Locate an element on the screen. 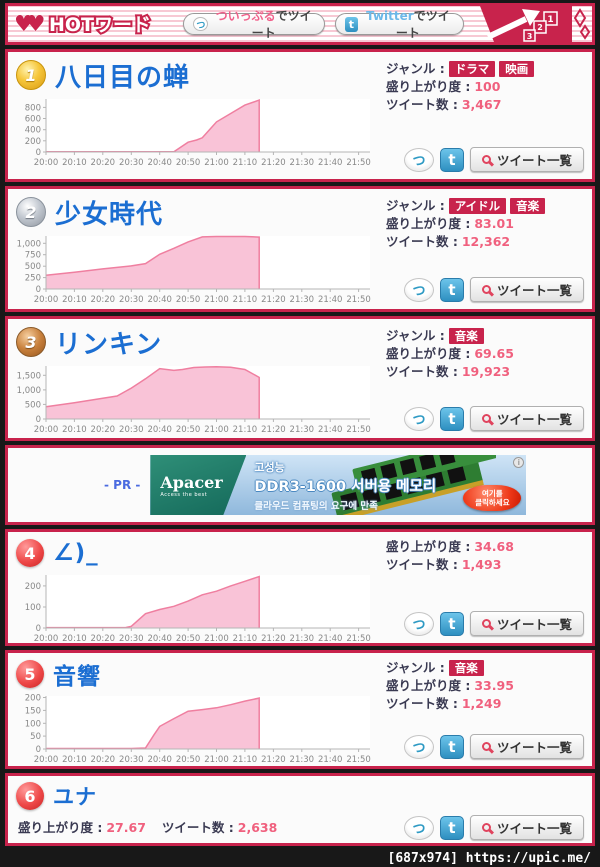  ad-cta-button: 여기를 클릭하세요 is located at coordinates (492, 498).